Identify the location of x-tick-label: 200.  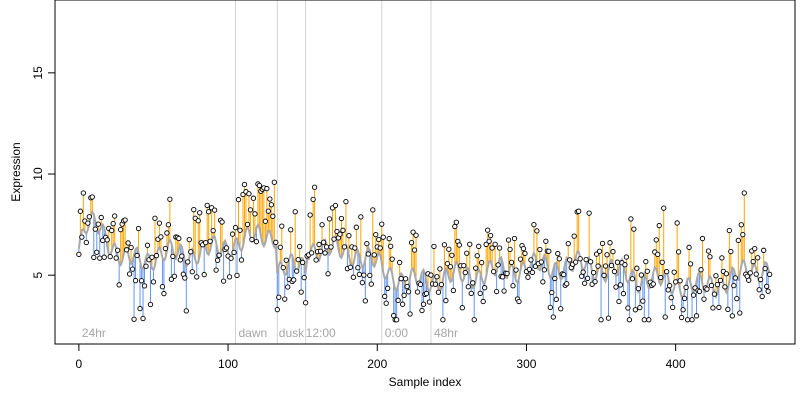
(377, 364).